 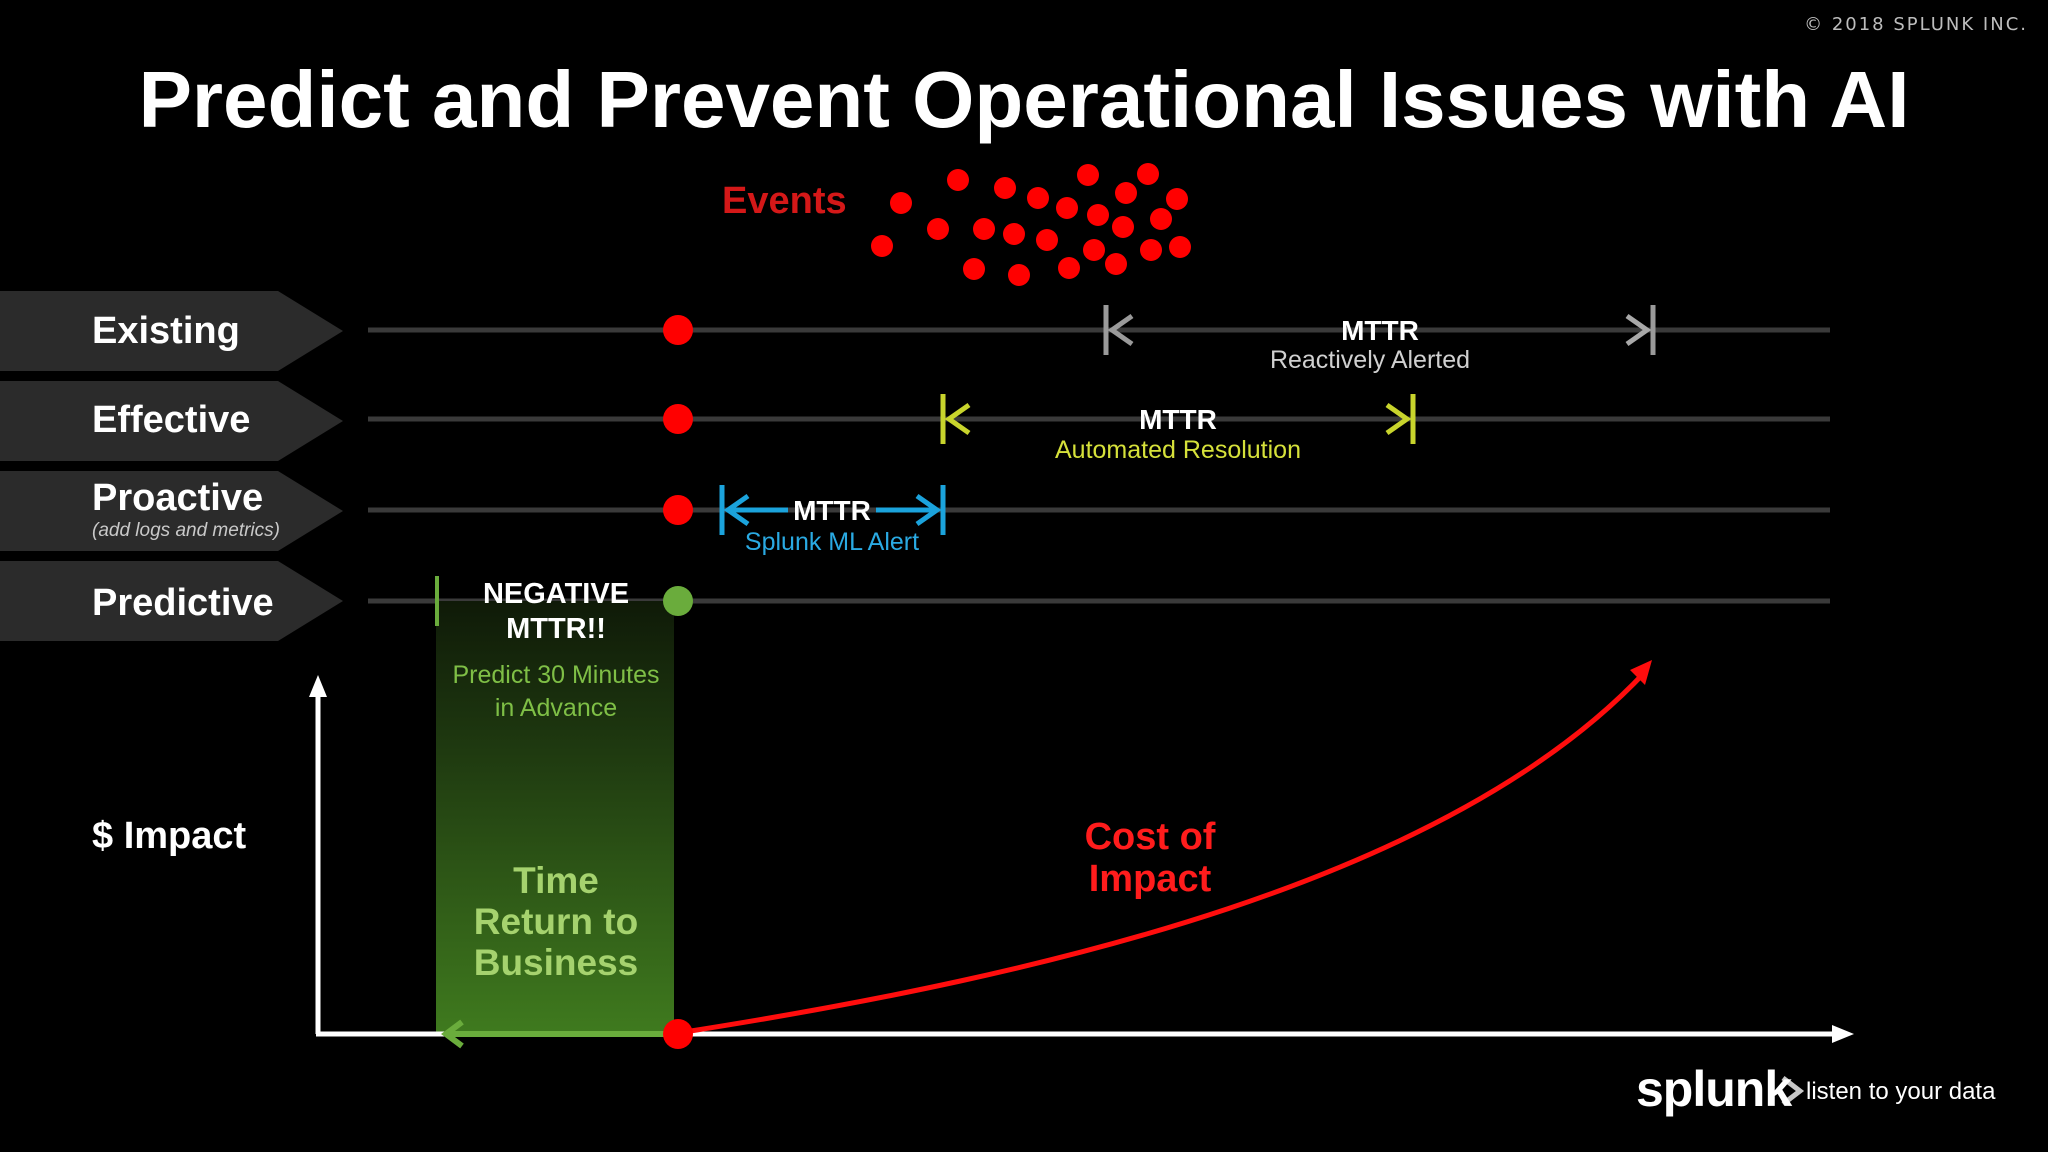 What do you see at coordinates (1150, 837) in the screenshot?
I see `cost-of-impact-line1: Cost of` at bounding box center [1150, 837].